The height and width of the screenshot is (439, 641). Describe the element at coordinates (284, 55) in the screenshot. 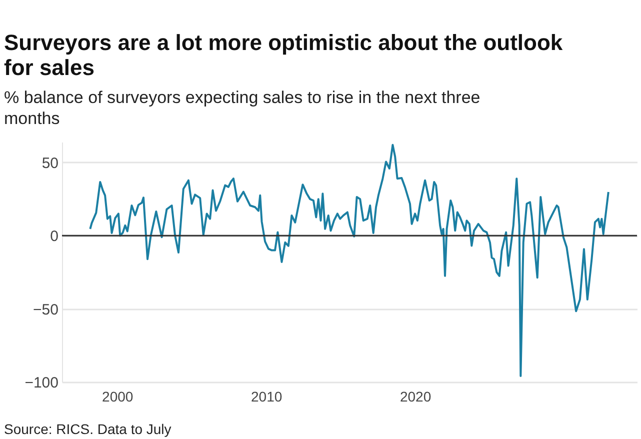

I see `chart-title: Surveyors are a lot more optimistic about the outlook for sales` at that location.